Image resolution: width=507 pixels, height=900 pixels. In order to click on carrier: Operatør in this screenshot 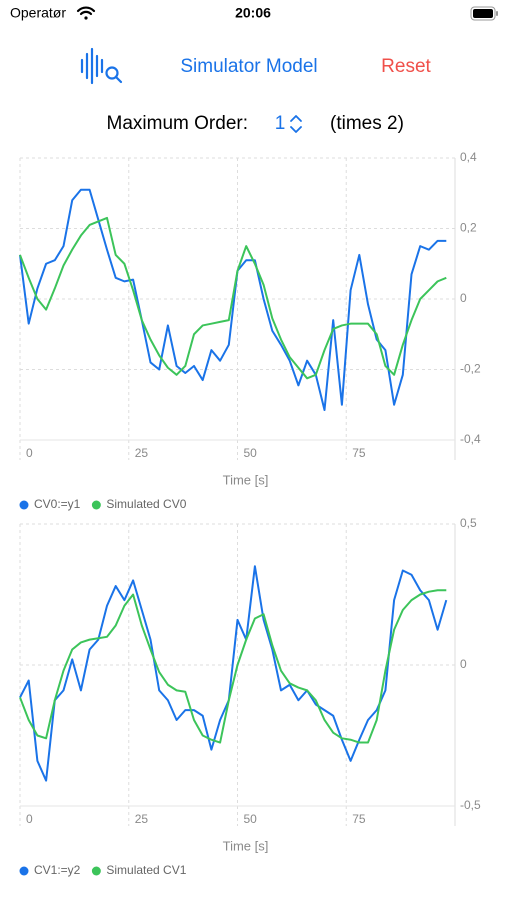, I will do `click(38, 13)`.